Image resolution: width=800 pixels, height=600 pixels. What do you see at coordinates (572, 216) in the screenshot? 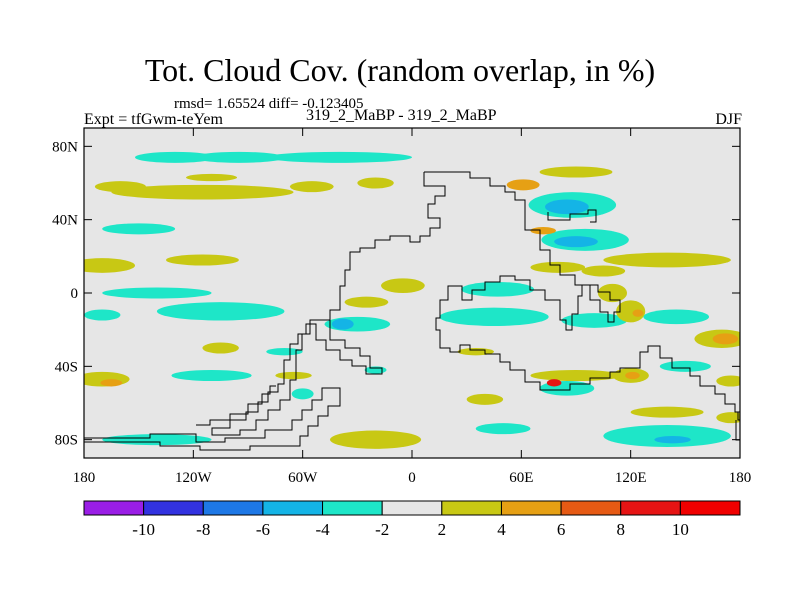
I see `coastline-island` at bounding box center [572, 216].